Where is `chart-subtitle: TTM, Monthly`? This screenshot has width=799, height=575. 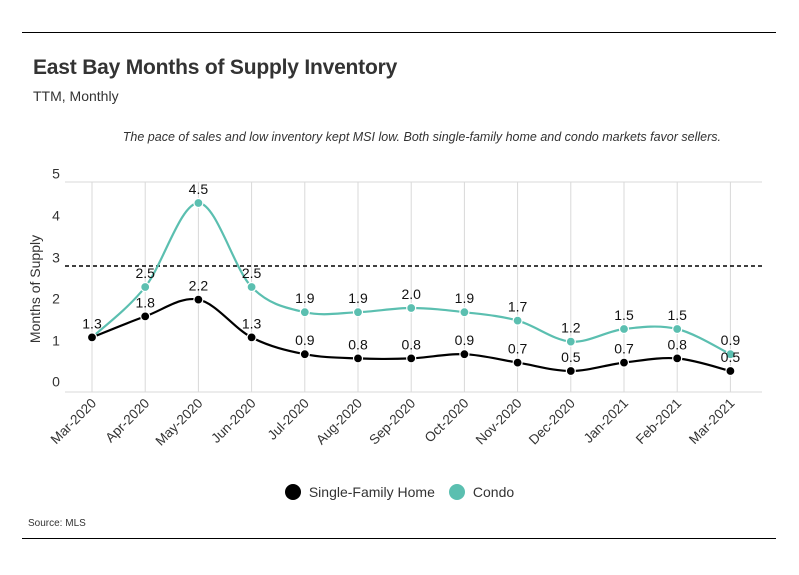
chart-subtitle: TTM, Monthly is located at coordinates (76, 96).